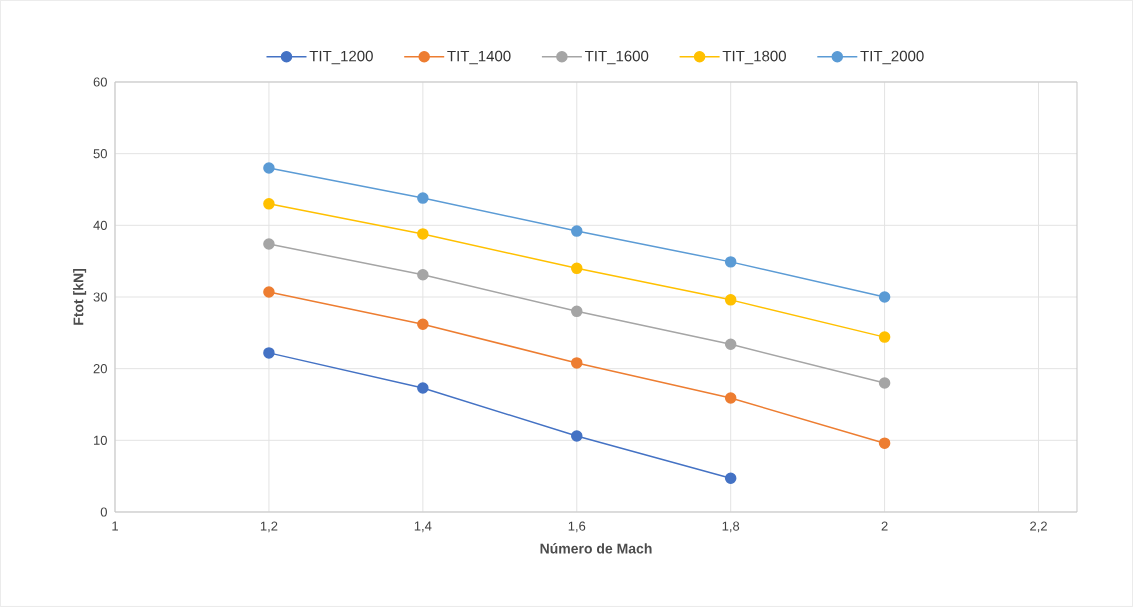  I want to click on legend-label: TIT_1600, so click(616, 57).